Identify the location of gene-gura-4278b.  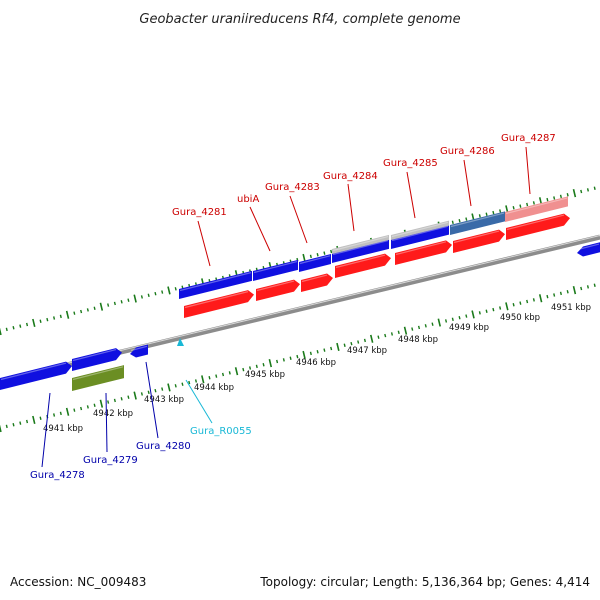
(97, 359).